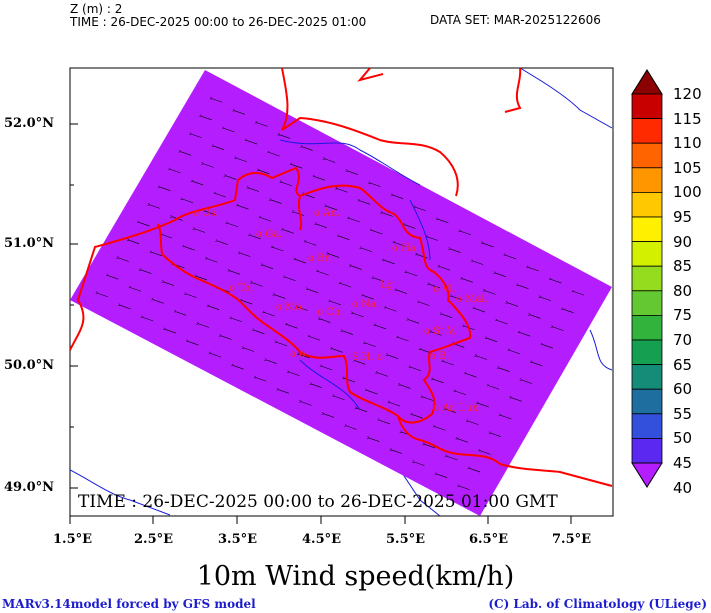 This screenshot has height=613, width=711. I want to click on z-level-label: Z (m) : 2, so click(96, 9).